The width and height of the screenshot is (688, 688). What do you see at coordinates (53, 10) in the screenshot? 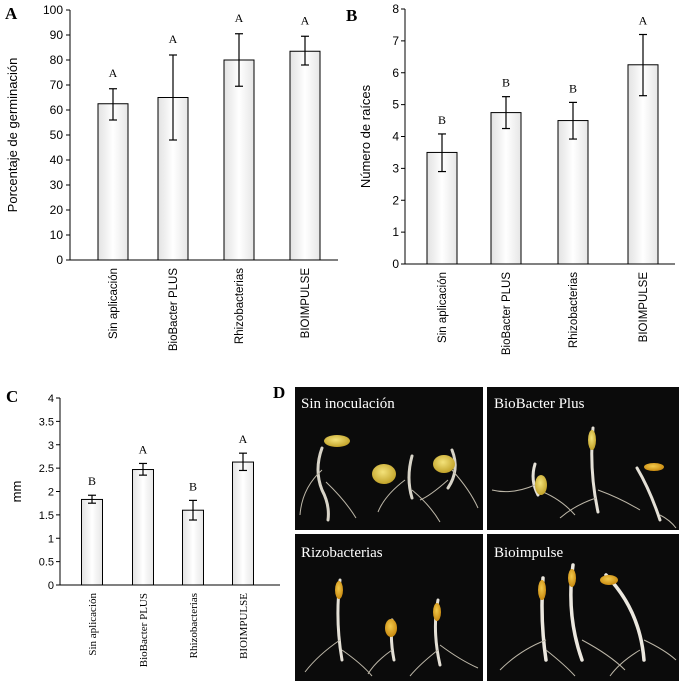
I see `y-tick-label: 100` at bounding box center [53, 10].